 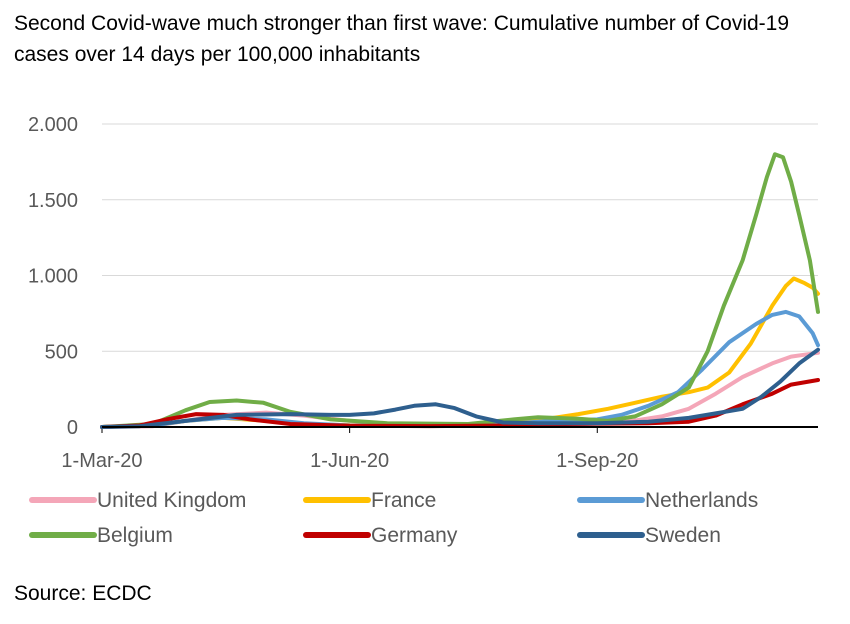 What do you see at coordinates (61, 352) in the screenshot?
I see `y-tick-label: 500` at bounding box center [61, 352].